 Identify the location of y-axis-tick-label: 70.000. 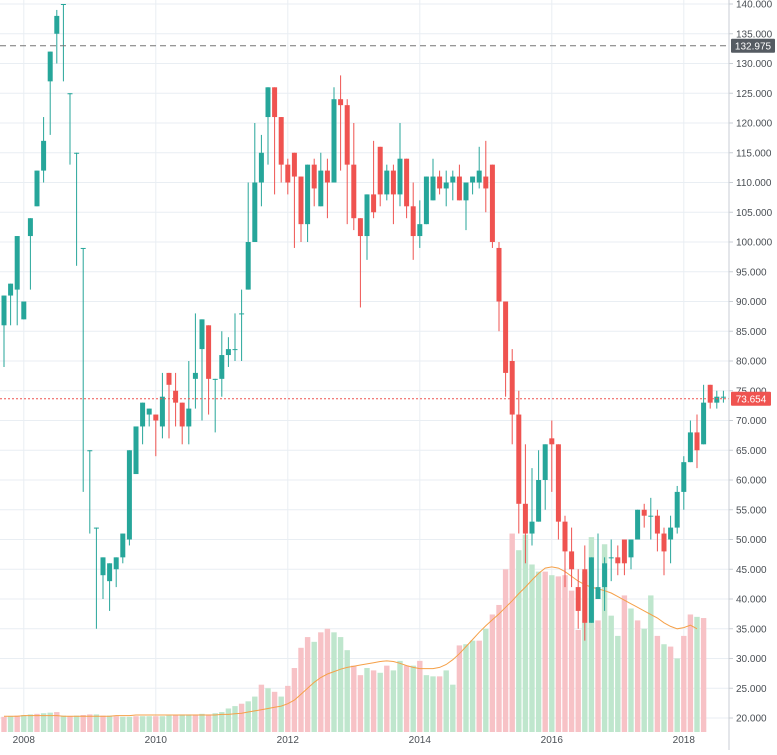
(751, 421).